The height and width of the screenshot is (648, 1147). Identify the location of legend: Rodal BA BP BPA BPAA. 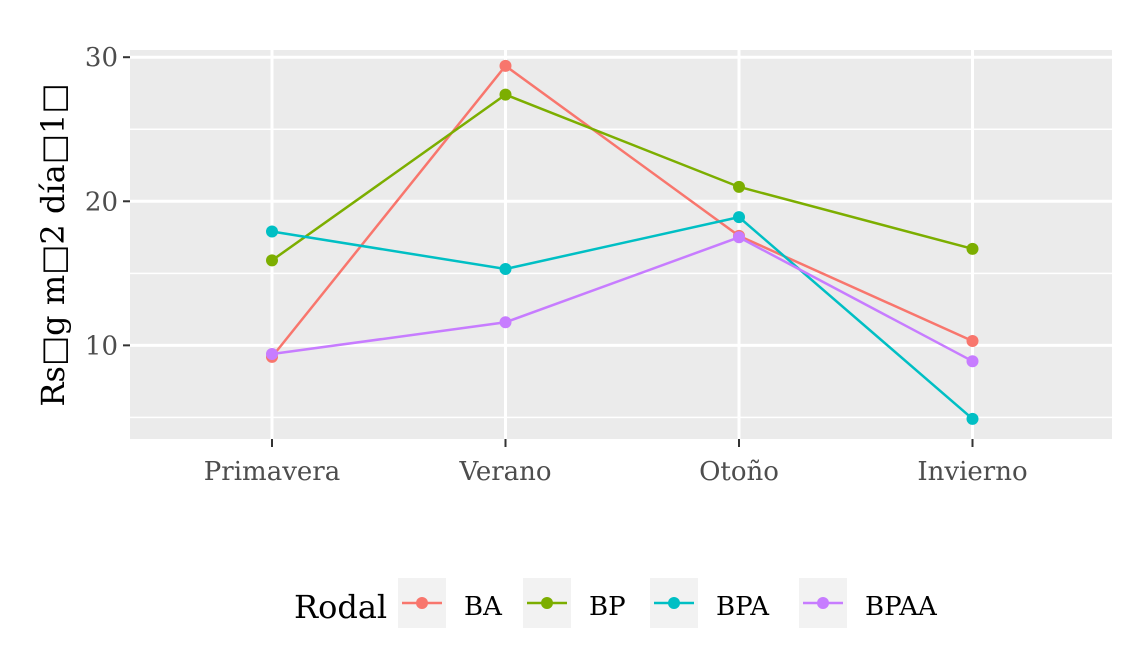
(616, 603).